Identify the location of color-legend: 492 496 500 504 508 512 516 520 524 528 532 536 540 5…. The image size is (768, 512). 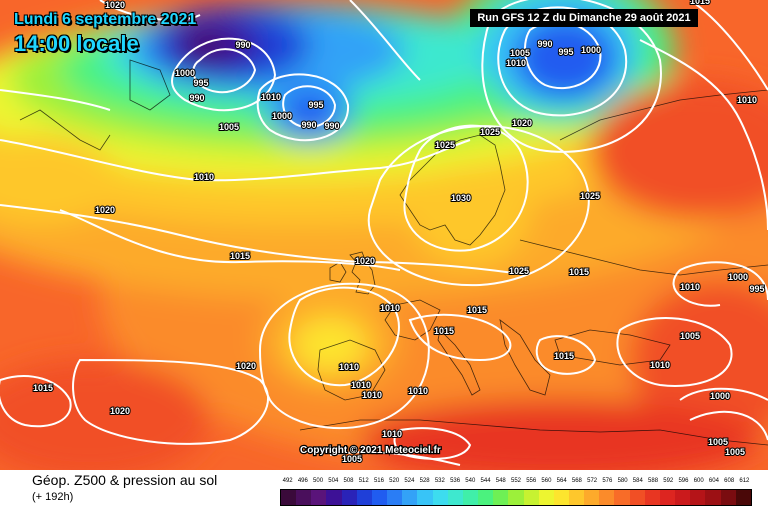
(516, 492).